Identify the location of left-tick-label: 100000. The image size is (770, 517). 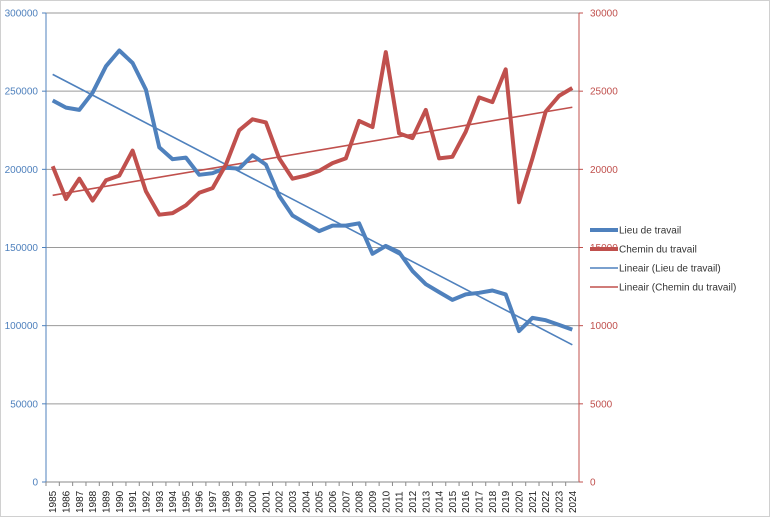
(22, 326).